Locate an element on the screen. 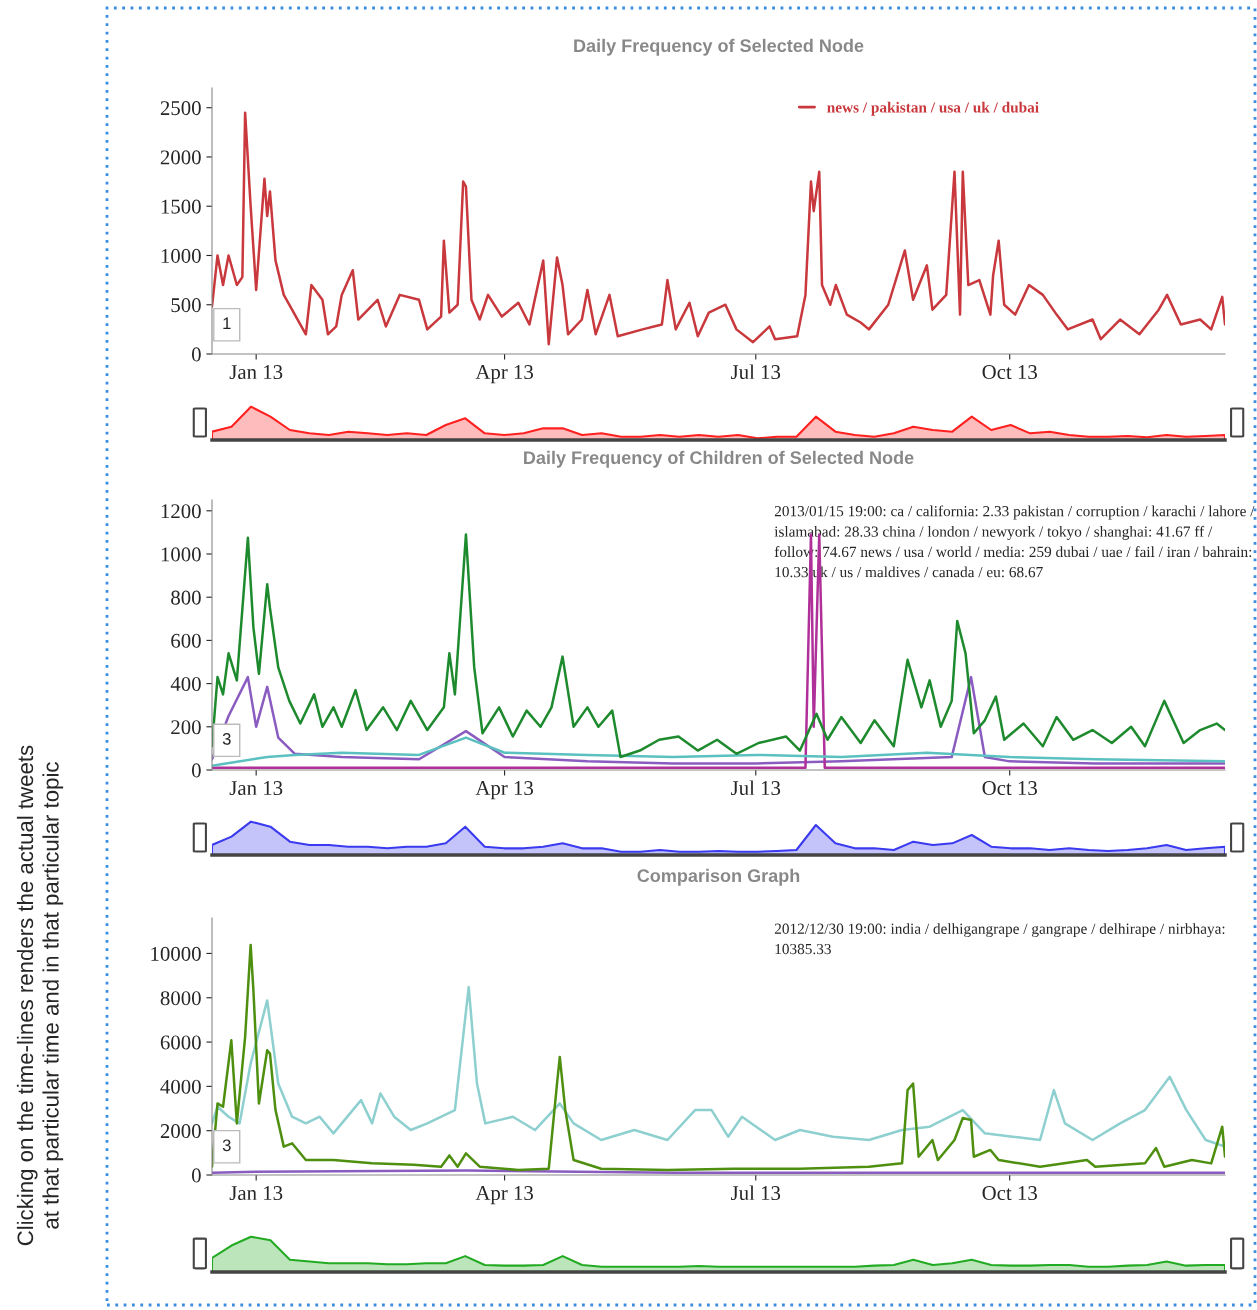  chart-title: Comparison Graph is located at coordinates (718, 877).